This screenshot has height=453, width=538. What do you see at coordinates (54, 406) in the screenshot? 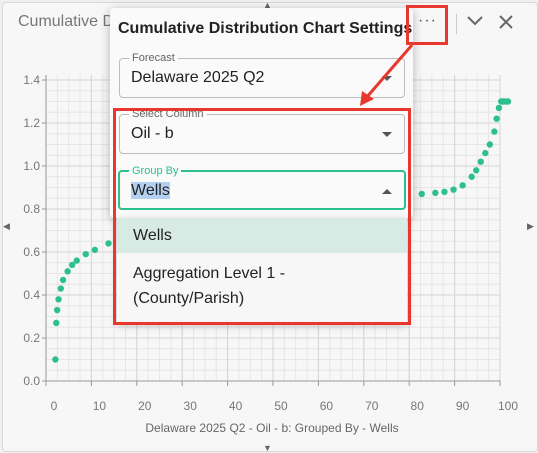
I see `x-tick-label: 0` at bounding box center [54, 406].